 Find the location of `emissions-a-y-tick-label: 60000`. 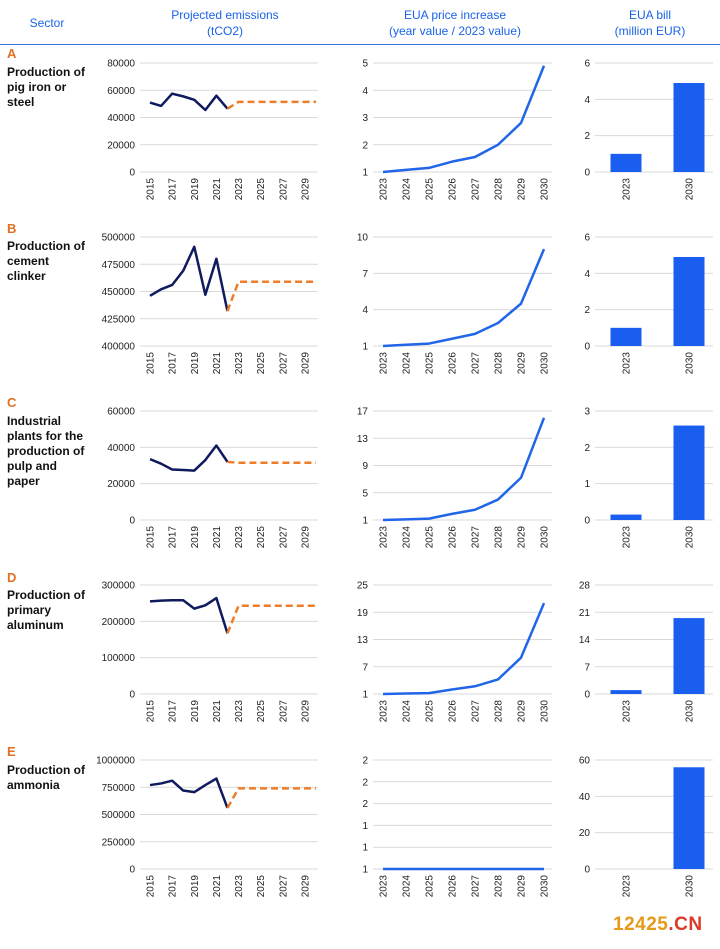

emissions-a-y-tick-label: 60000 is located at coordinates (121, 91).